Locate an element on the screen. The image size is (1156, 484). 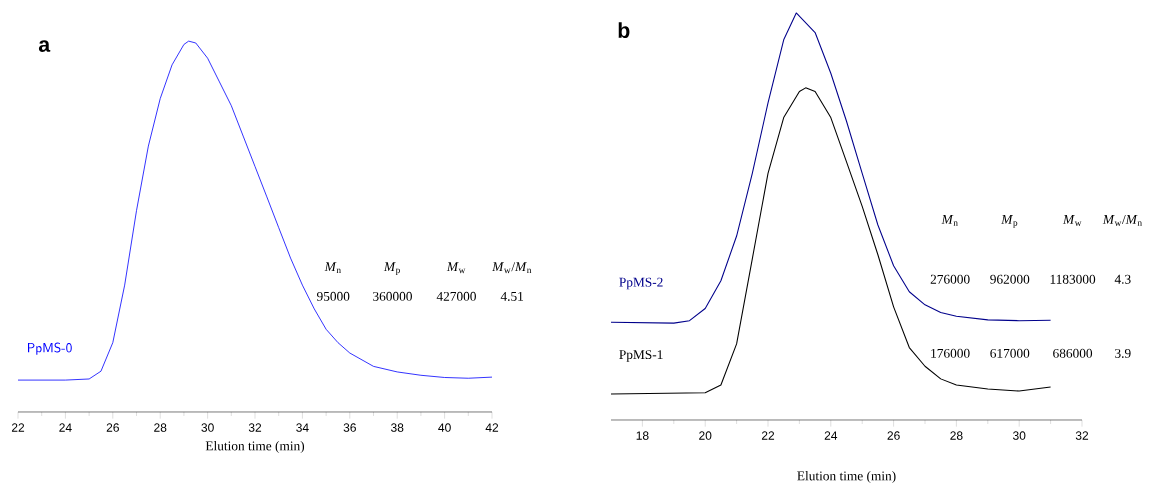
x-tick-label: 34 is located at coordinates (302, 427).